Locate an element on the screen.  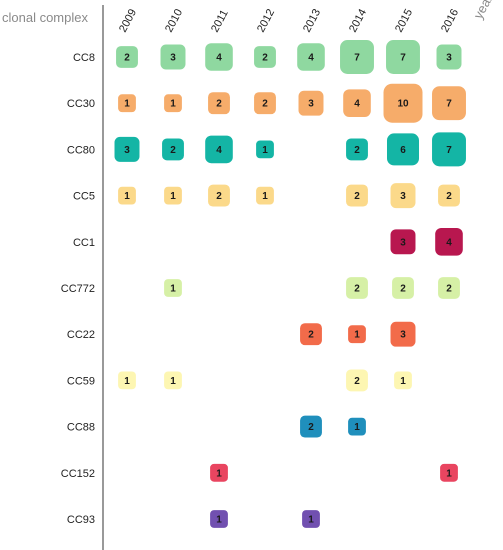
cell-cc5-2015: 3 is located at coordinates (403, 196).